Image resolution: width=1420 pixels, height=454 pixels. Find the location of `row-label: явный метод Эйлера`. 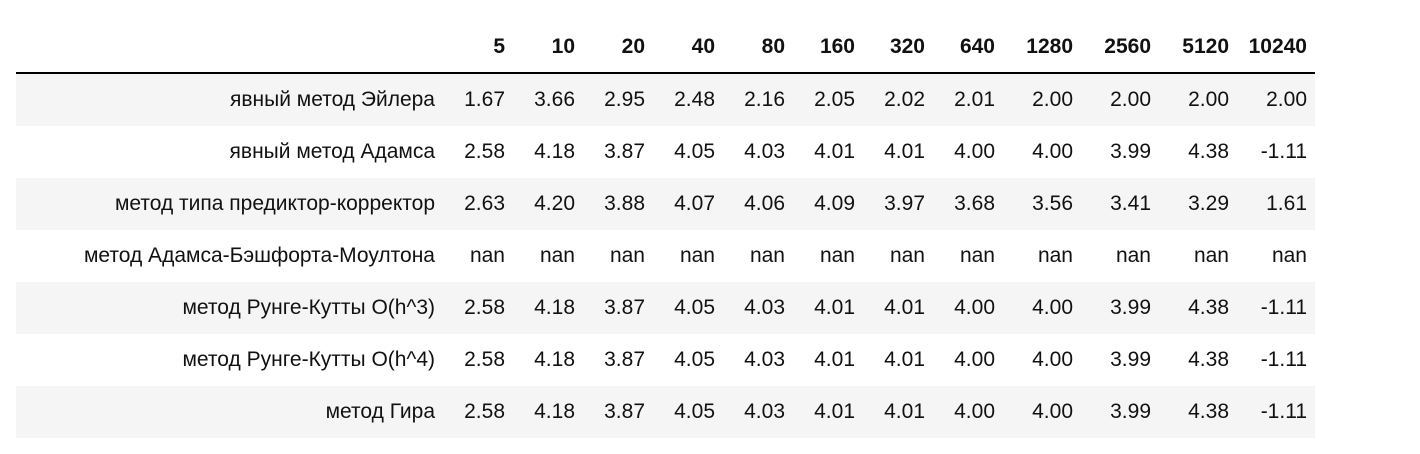

row-label: явный метод Эйлера is located at coordinates (332, 99).